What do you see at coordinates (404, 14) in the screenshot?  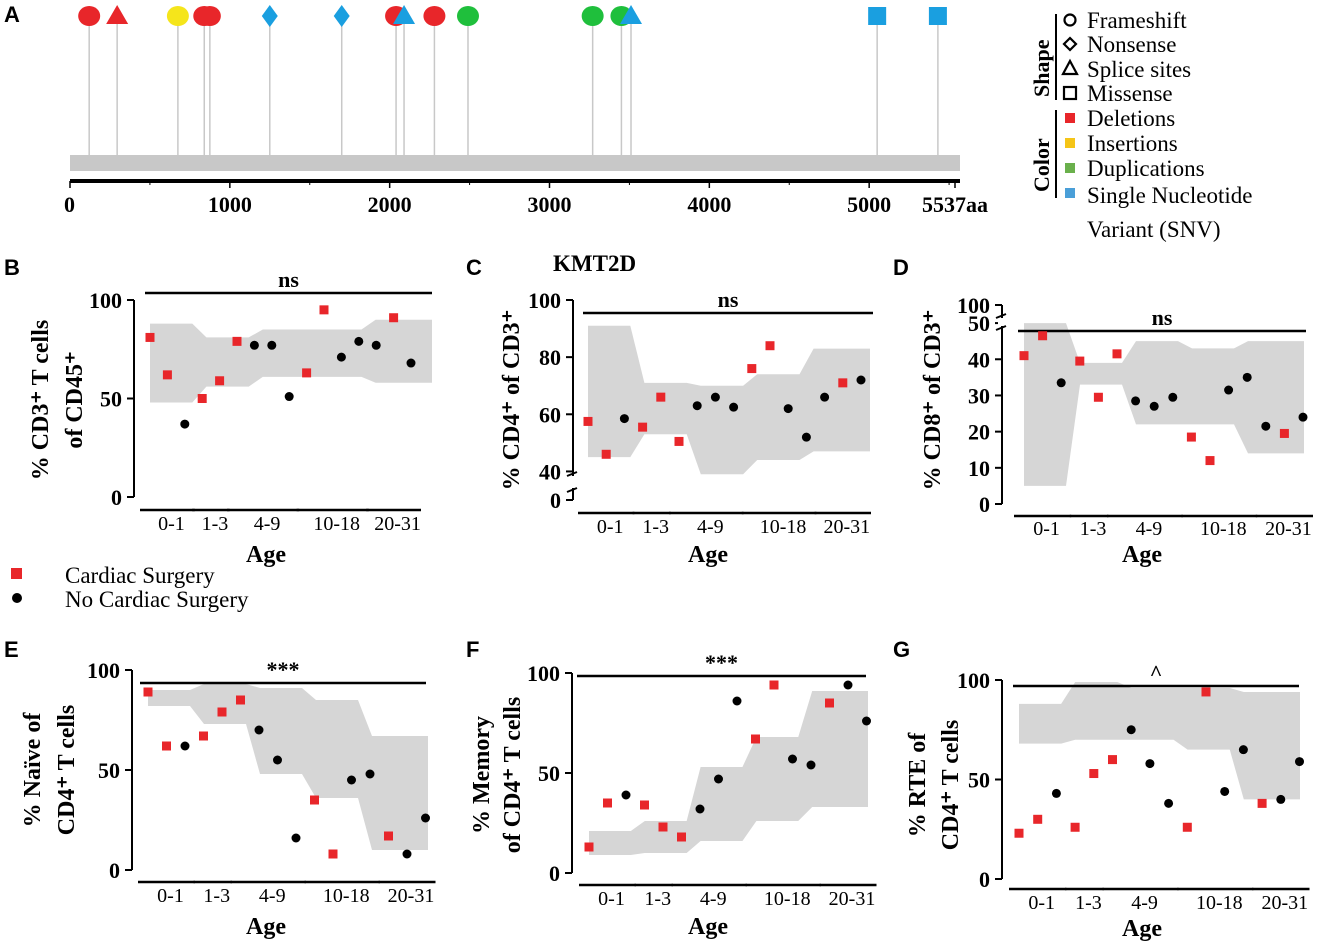 I see `mutation-splice-blue` at bounding box center [404, 14].